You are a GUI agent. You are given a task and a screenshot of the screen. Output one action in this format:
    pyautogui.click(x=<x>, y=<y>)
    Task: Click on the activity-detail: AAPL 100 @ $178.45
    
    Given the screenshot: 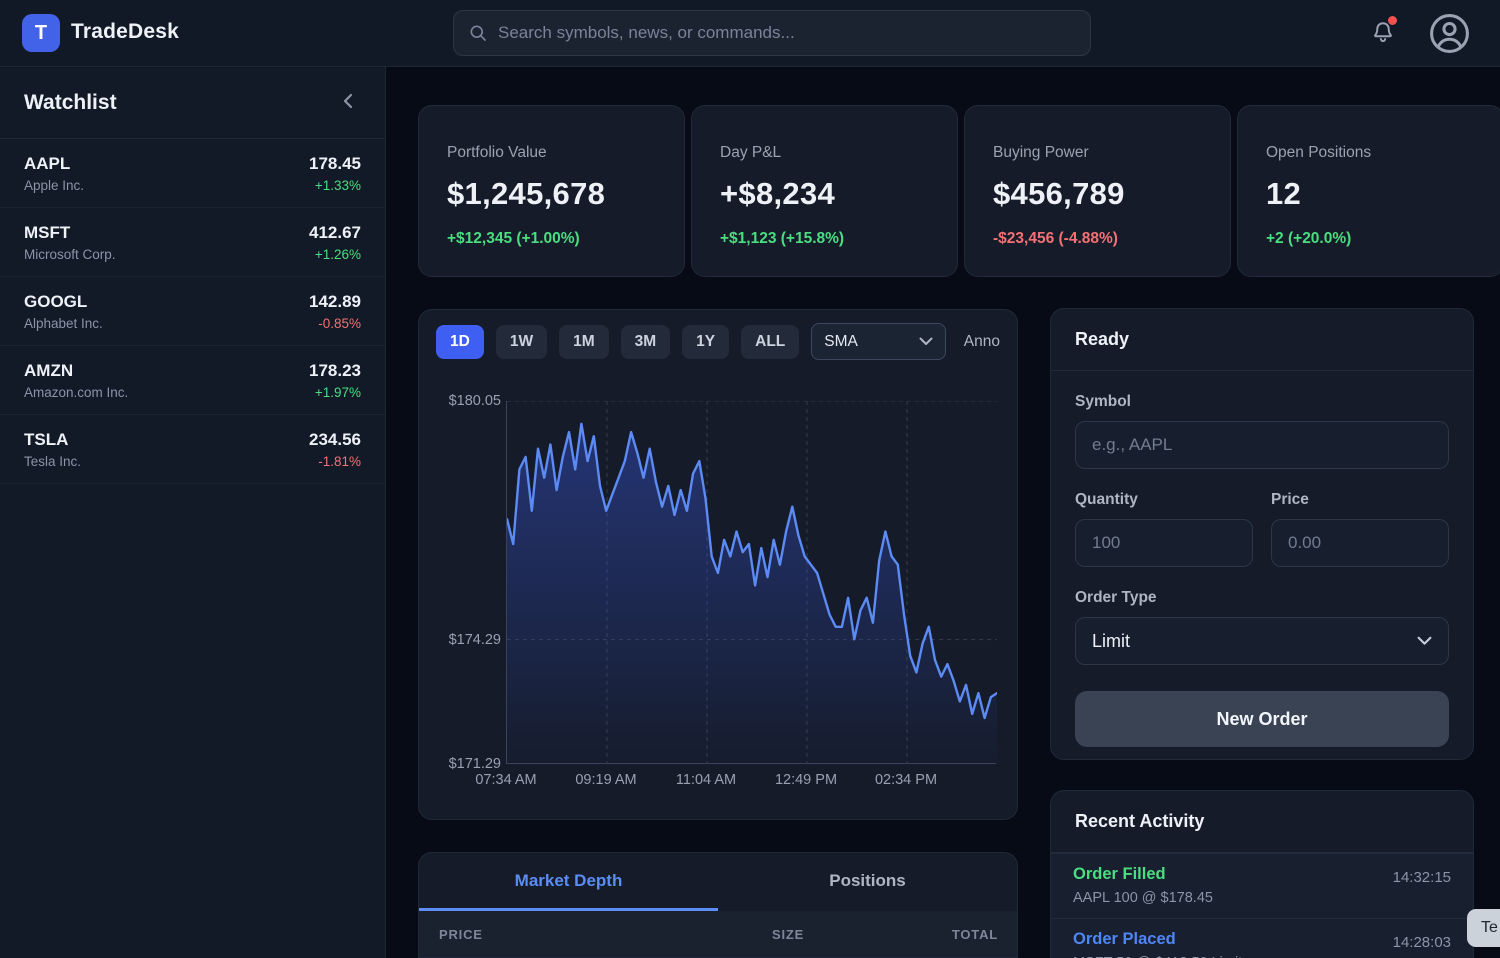 What is the action you would take?
    pyautogui.click(x=1143, y=898)
    